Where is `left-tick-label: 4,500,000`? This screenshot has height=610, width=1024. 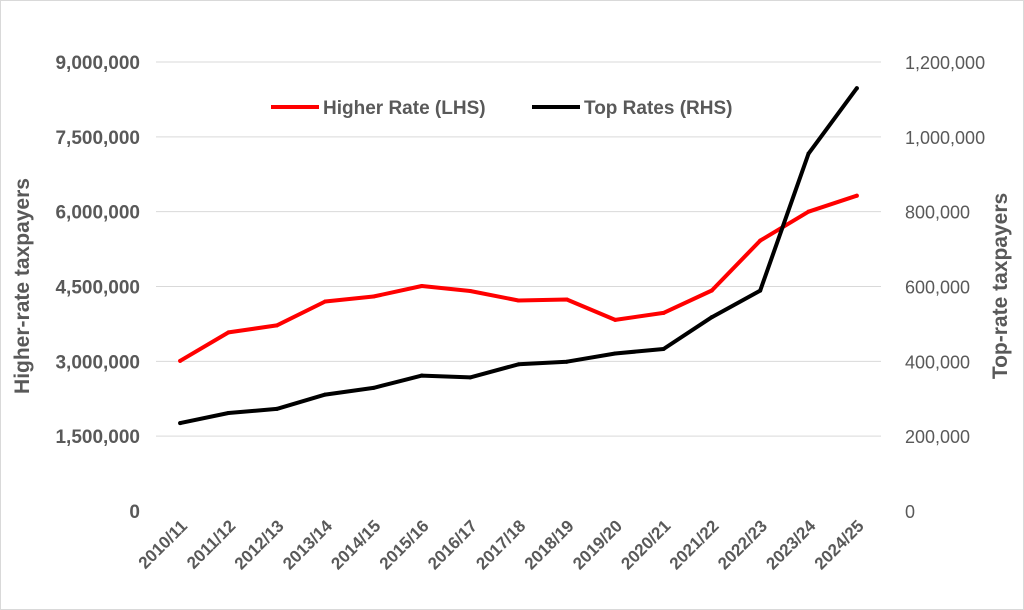 left-tick-label: 4,500,000 is located at coordinates (97, 288).